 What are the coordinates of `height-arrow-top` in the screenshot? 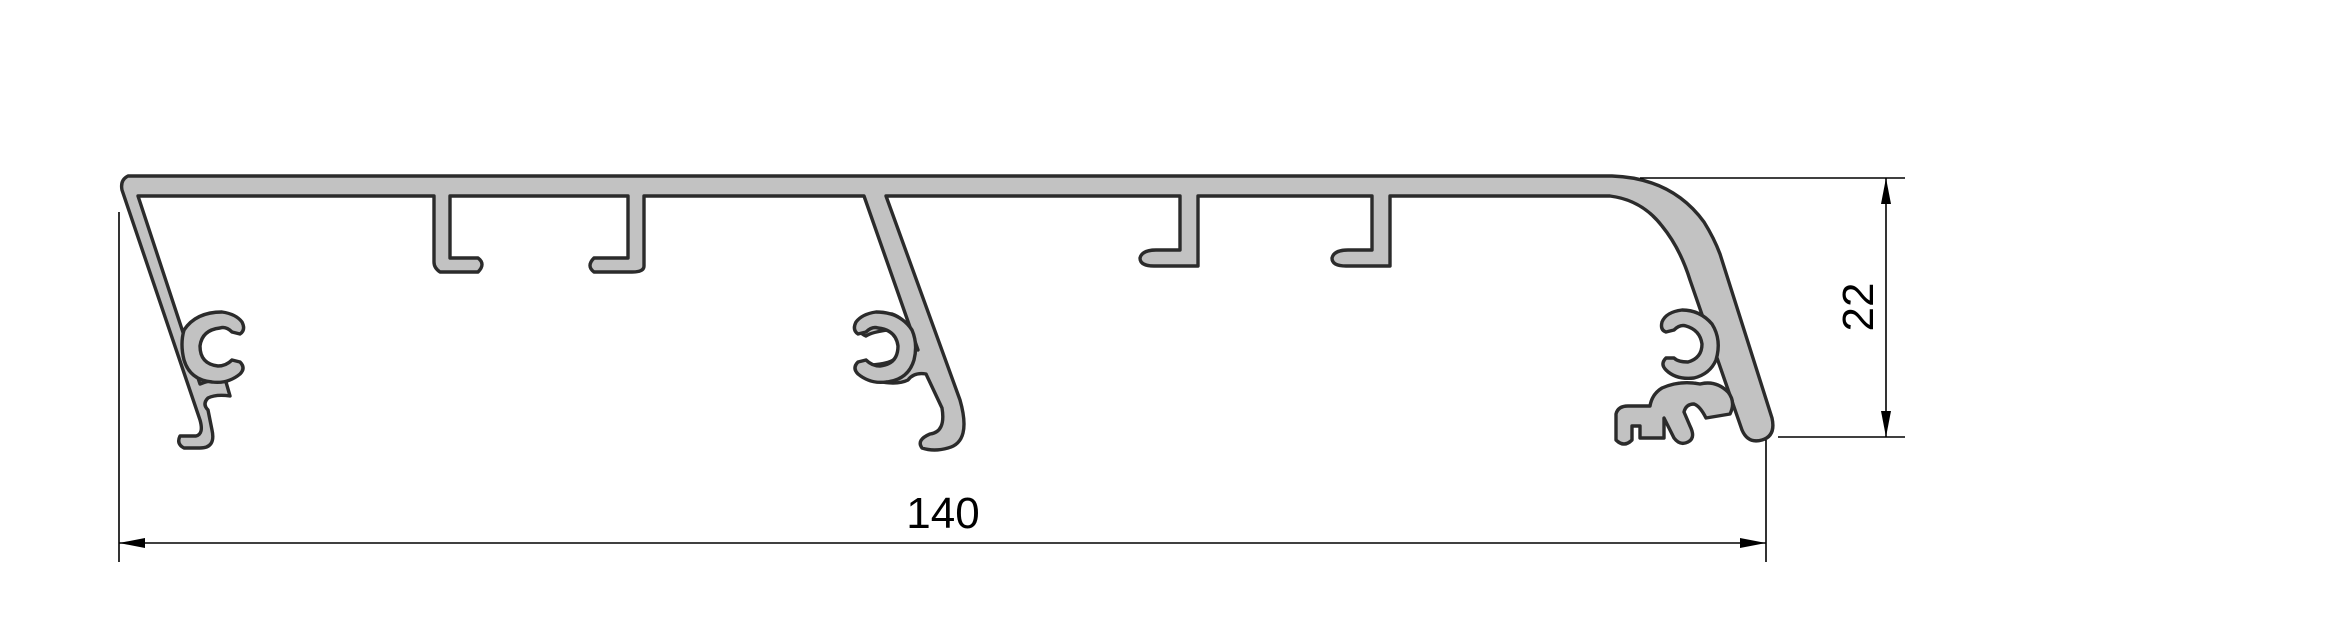 It's located at (1886, 191).